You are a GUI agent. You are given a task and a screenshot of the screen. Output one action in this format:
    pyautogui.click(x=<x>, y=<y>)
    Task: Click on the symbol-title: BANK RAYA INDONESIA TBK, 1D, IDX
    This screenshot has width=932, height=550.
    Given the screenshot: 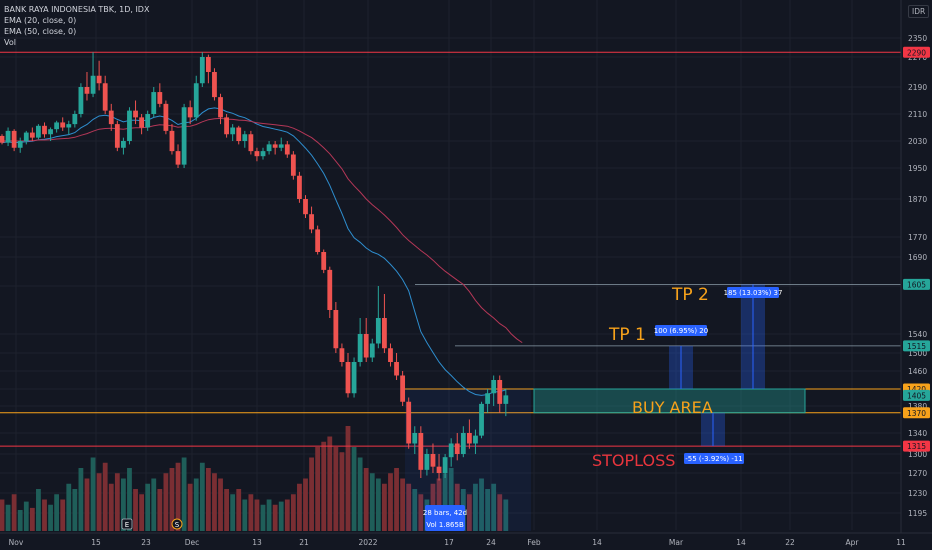 What is the action you would take?
    pyautogui.click(x=77, y=9)
    